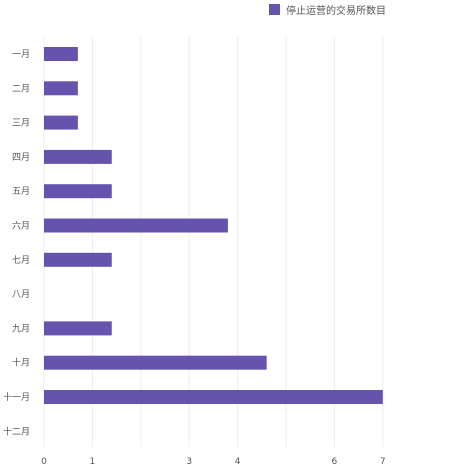  What do you see at coordinates (335, 462) in the screenshot?
I see `x-tick-label: 6` at bounding box center [335, 462].